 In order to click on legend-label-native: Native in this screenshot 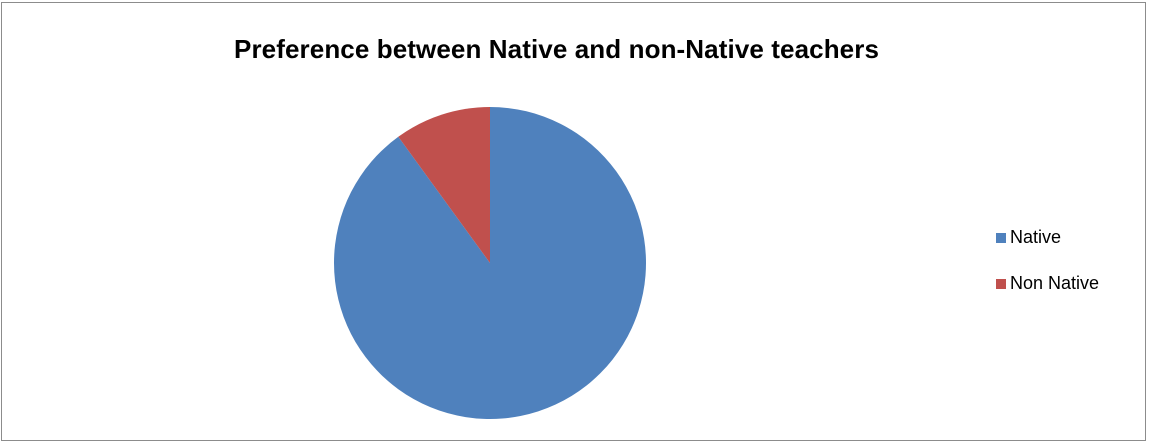, I will do `click(1036, 237)`.